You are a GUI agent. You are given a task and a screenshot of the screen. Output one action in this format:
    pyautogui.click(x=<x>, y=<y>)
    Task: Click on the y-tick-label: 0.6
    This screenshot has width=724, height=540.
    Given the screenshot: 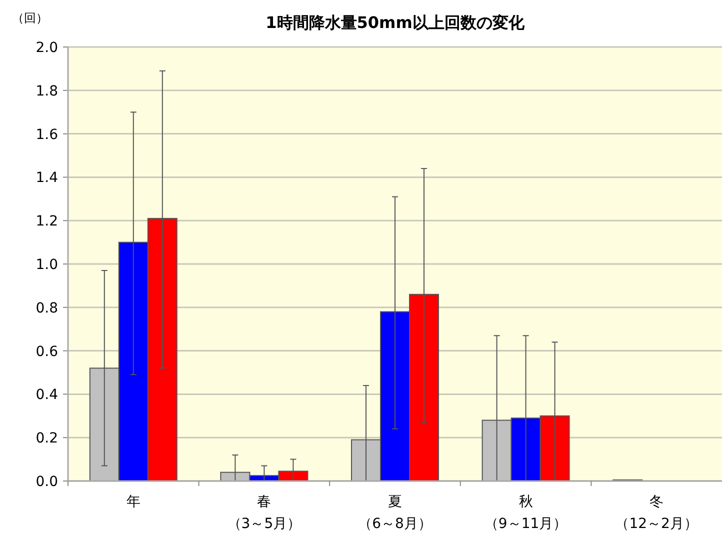 What is the action you would take?
    pyautogui.click(x=47, y=352)
    